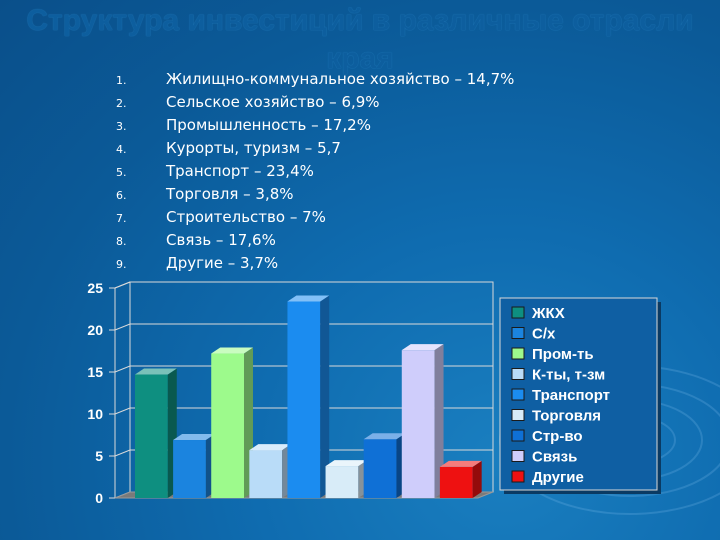 The width and height of the screenshot is (720, 540). Describe the element at coordinates (273, 102) in the screenshot. I see `list-text: Сельское хозяйство – 6,9%` at that location.